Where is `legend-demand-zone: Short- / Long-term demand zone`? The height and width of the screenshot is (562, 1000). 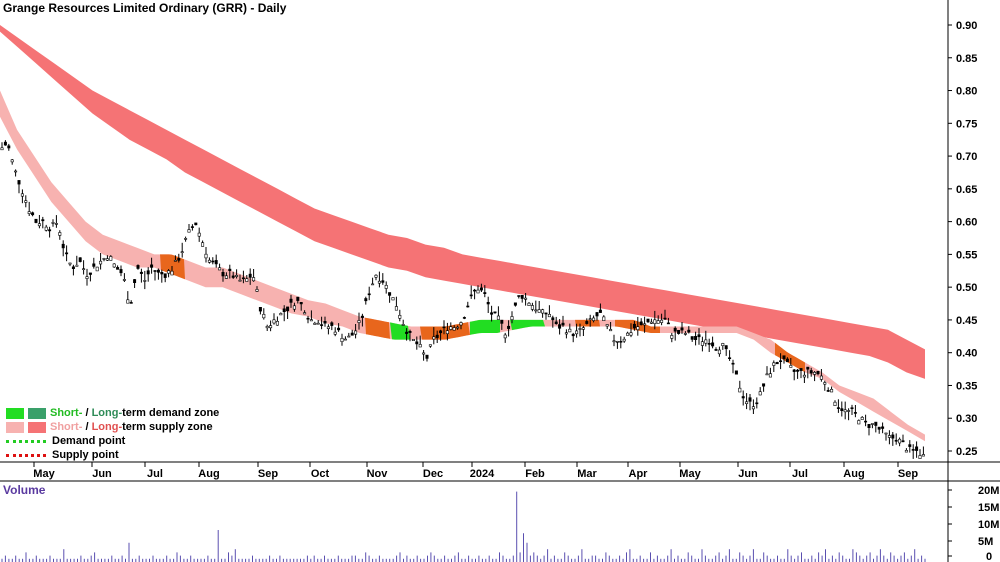 legend-demand-zone: Short- / Long-term demand zone is located at coordinates (112, 413).